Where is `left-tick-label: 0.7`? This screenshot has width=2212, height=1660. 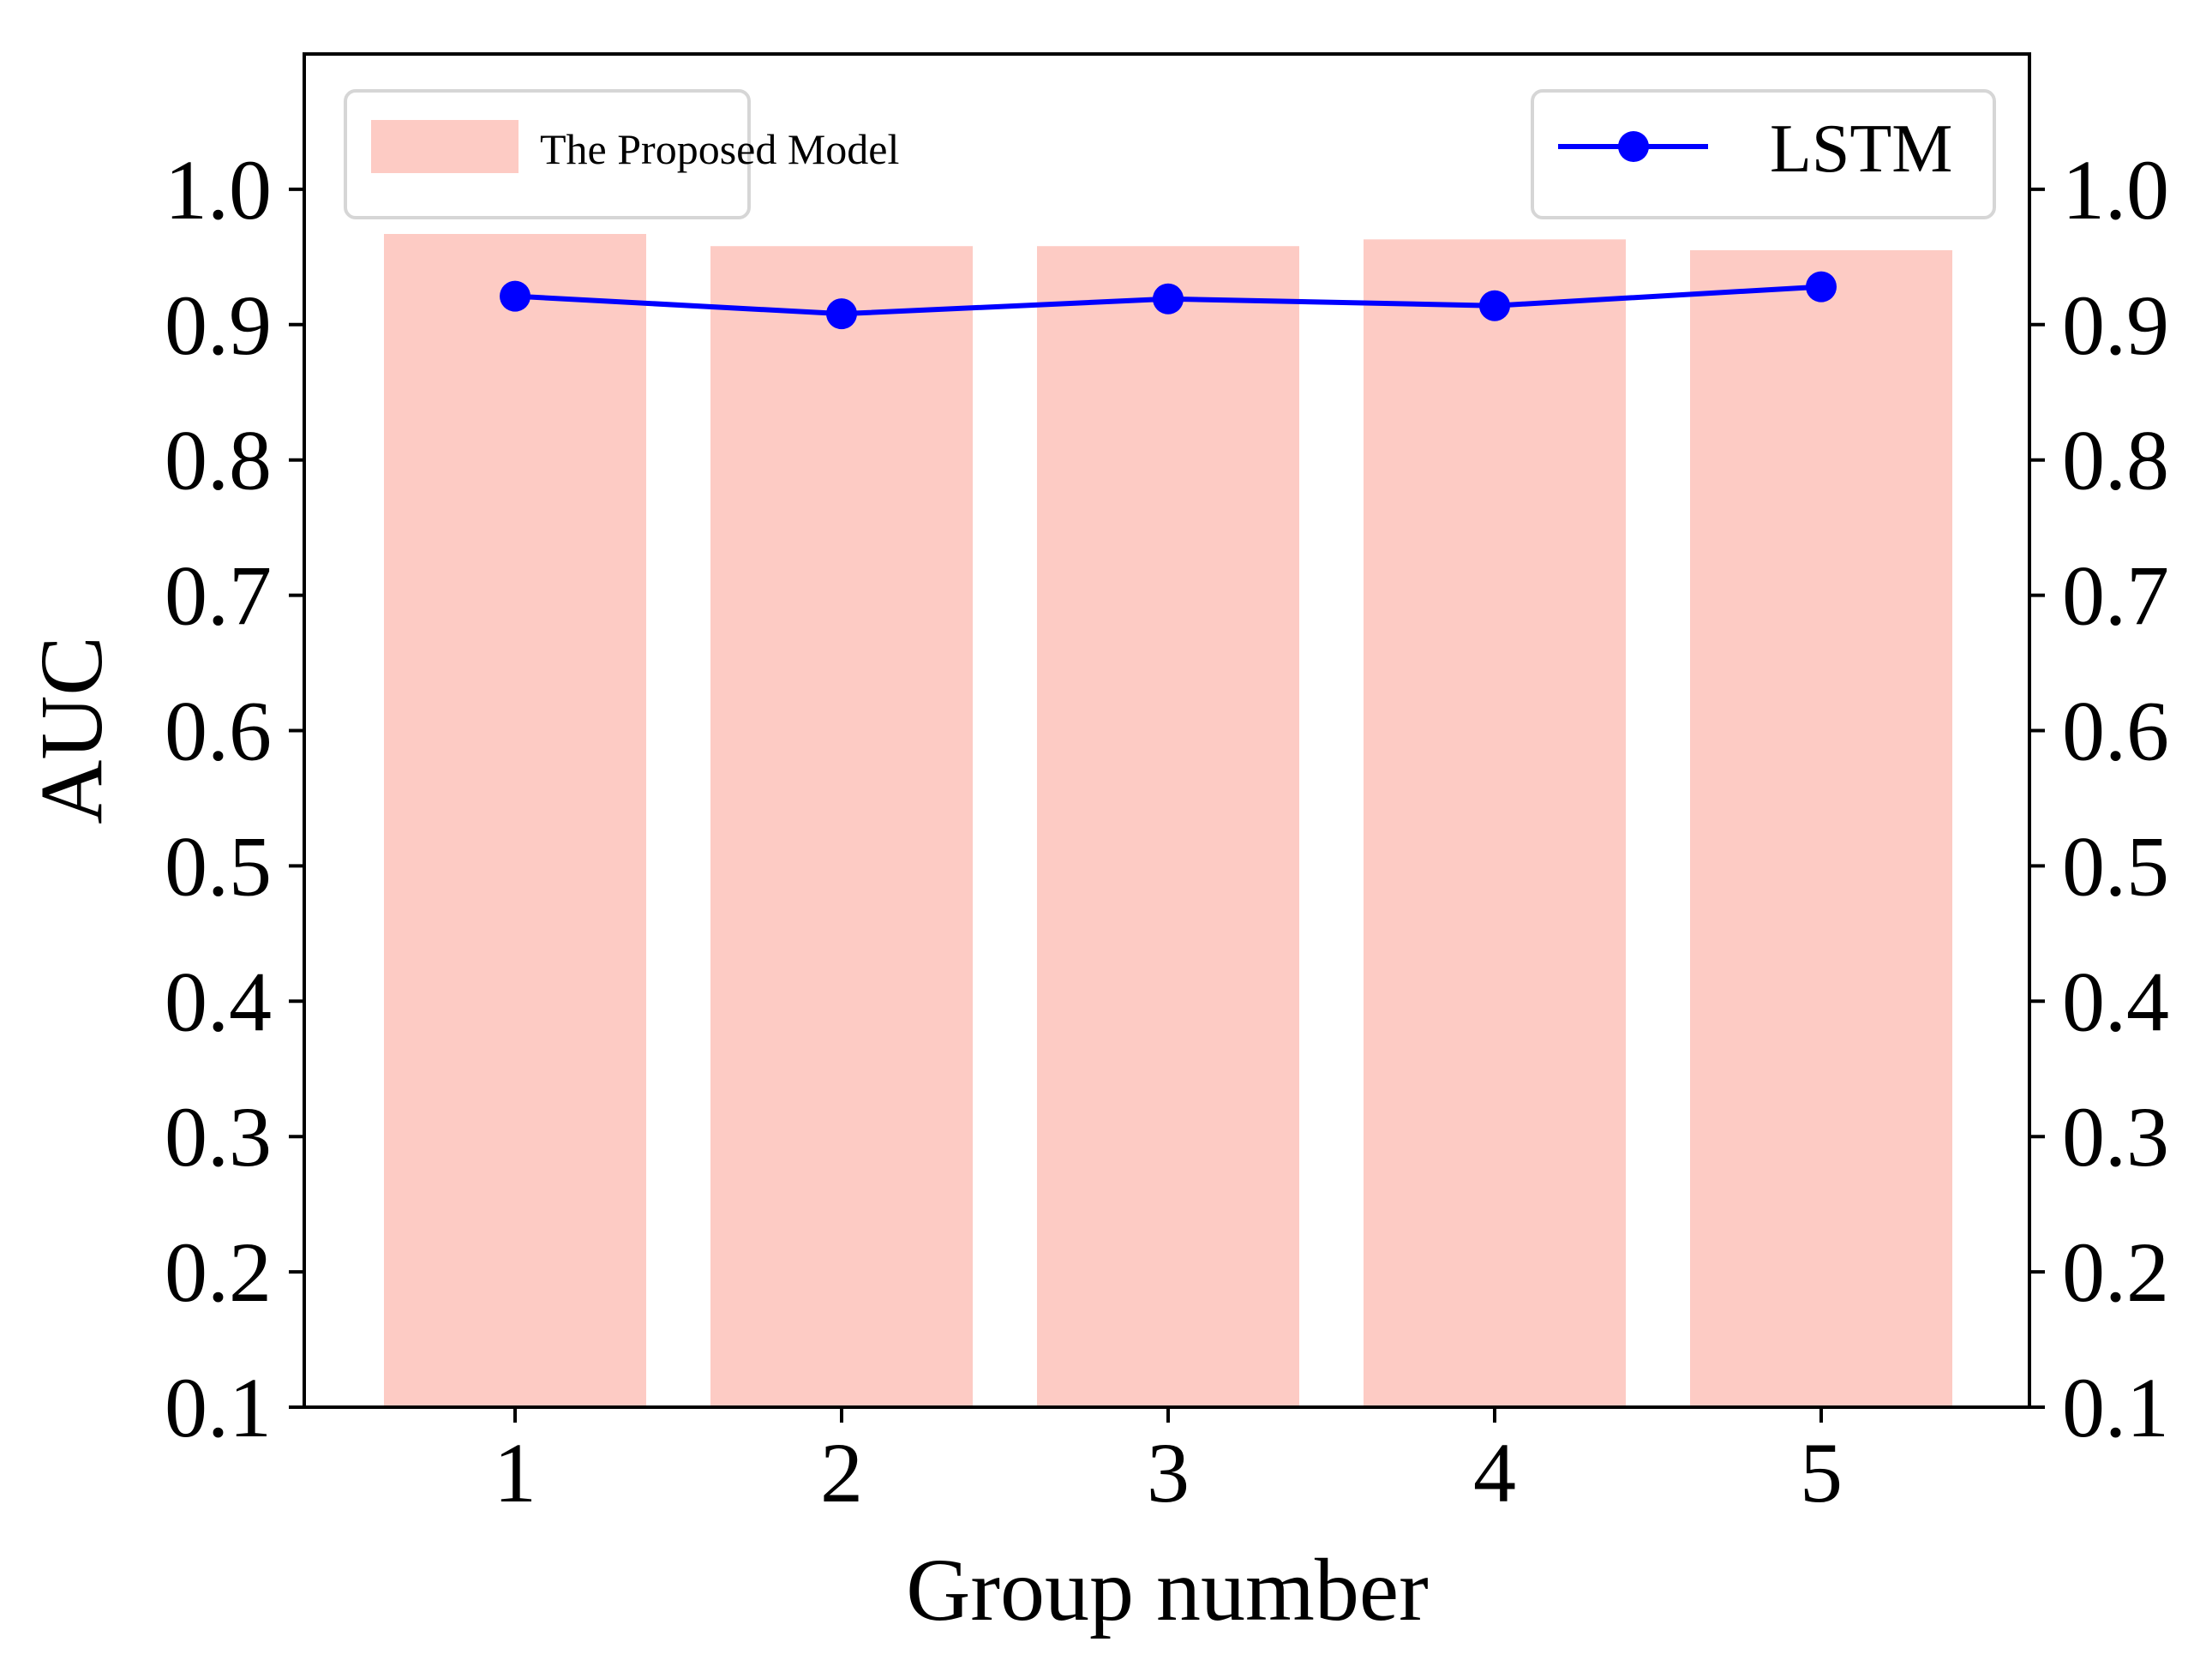
left-tick-label: 0.7 is located at coordinates (219, 596).